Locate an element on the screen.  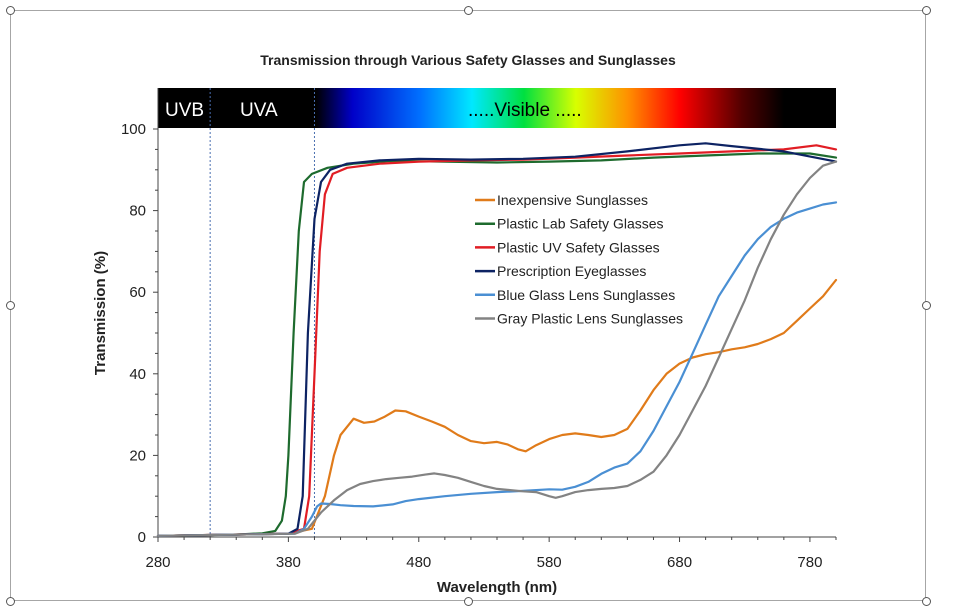
y-tick-label: 100 is located at coordinates (133, 129).